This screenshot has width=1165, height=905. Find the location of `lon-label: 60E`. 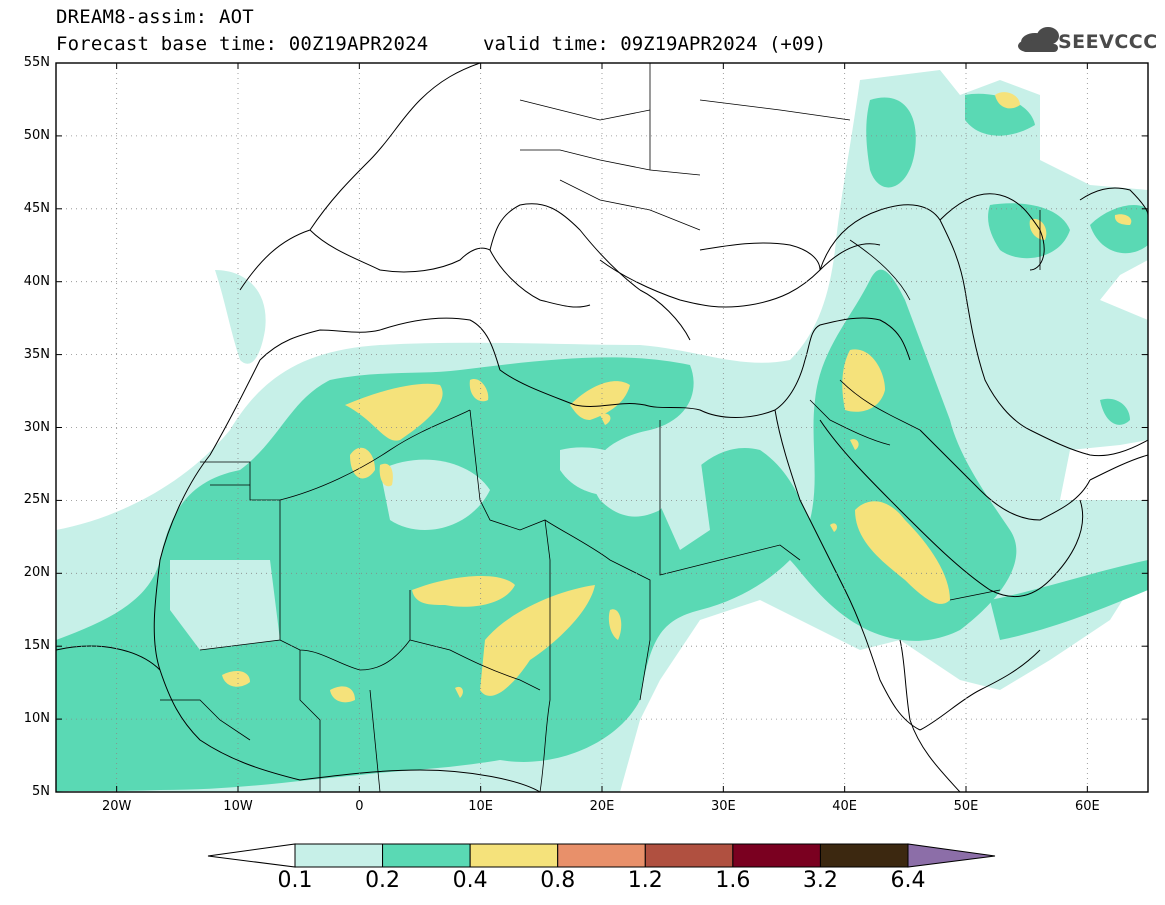

lon-label: 60E is located at coordinates (1087, 806).